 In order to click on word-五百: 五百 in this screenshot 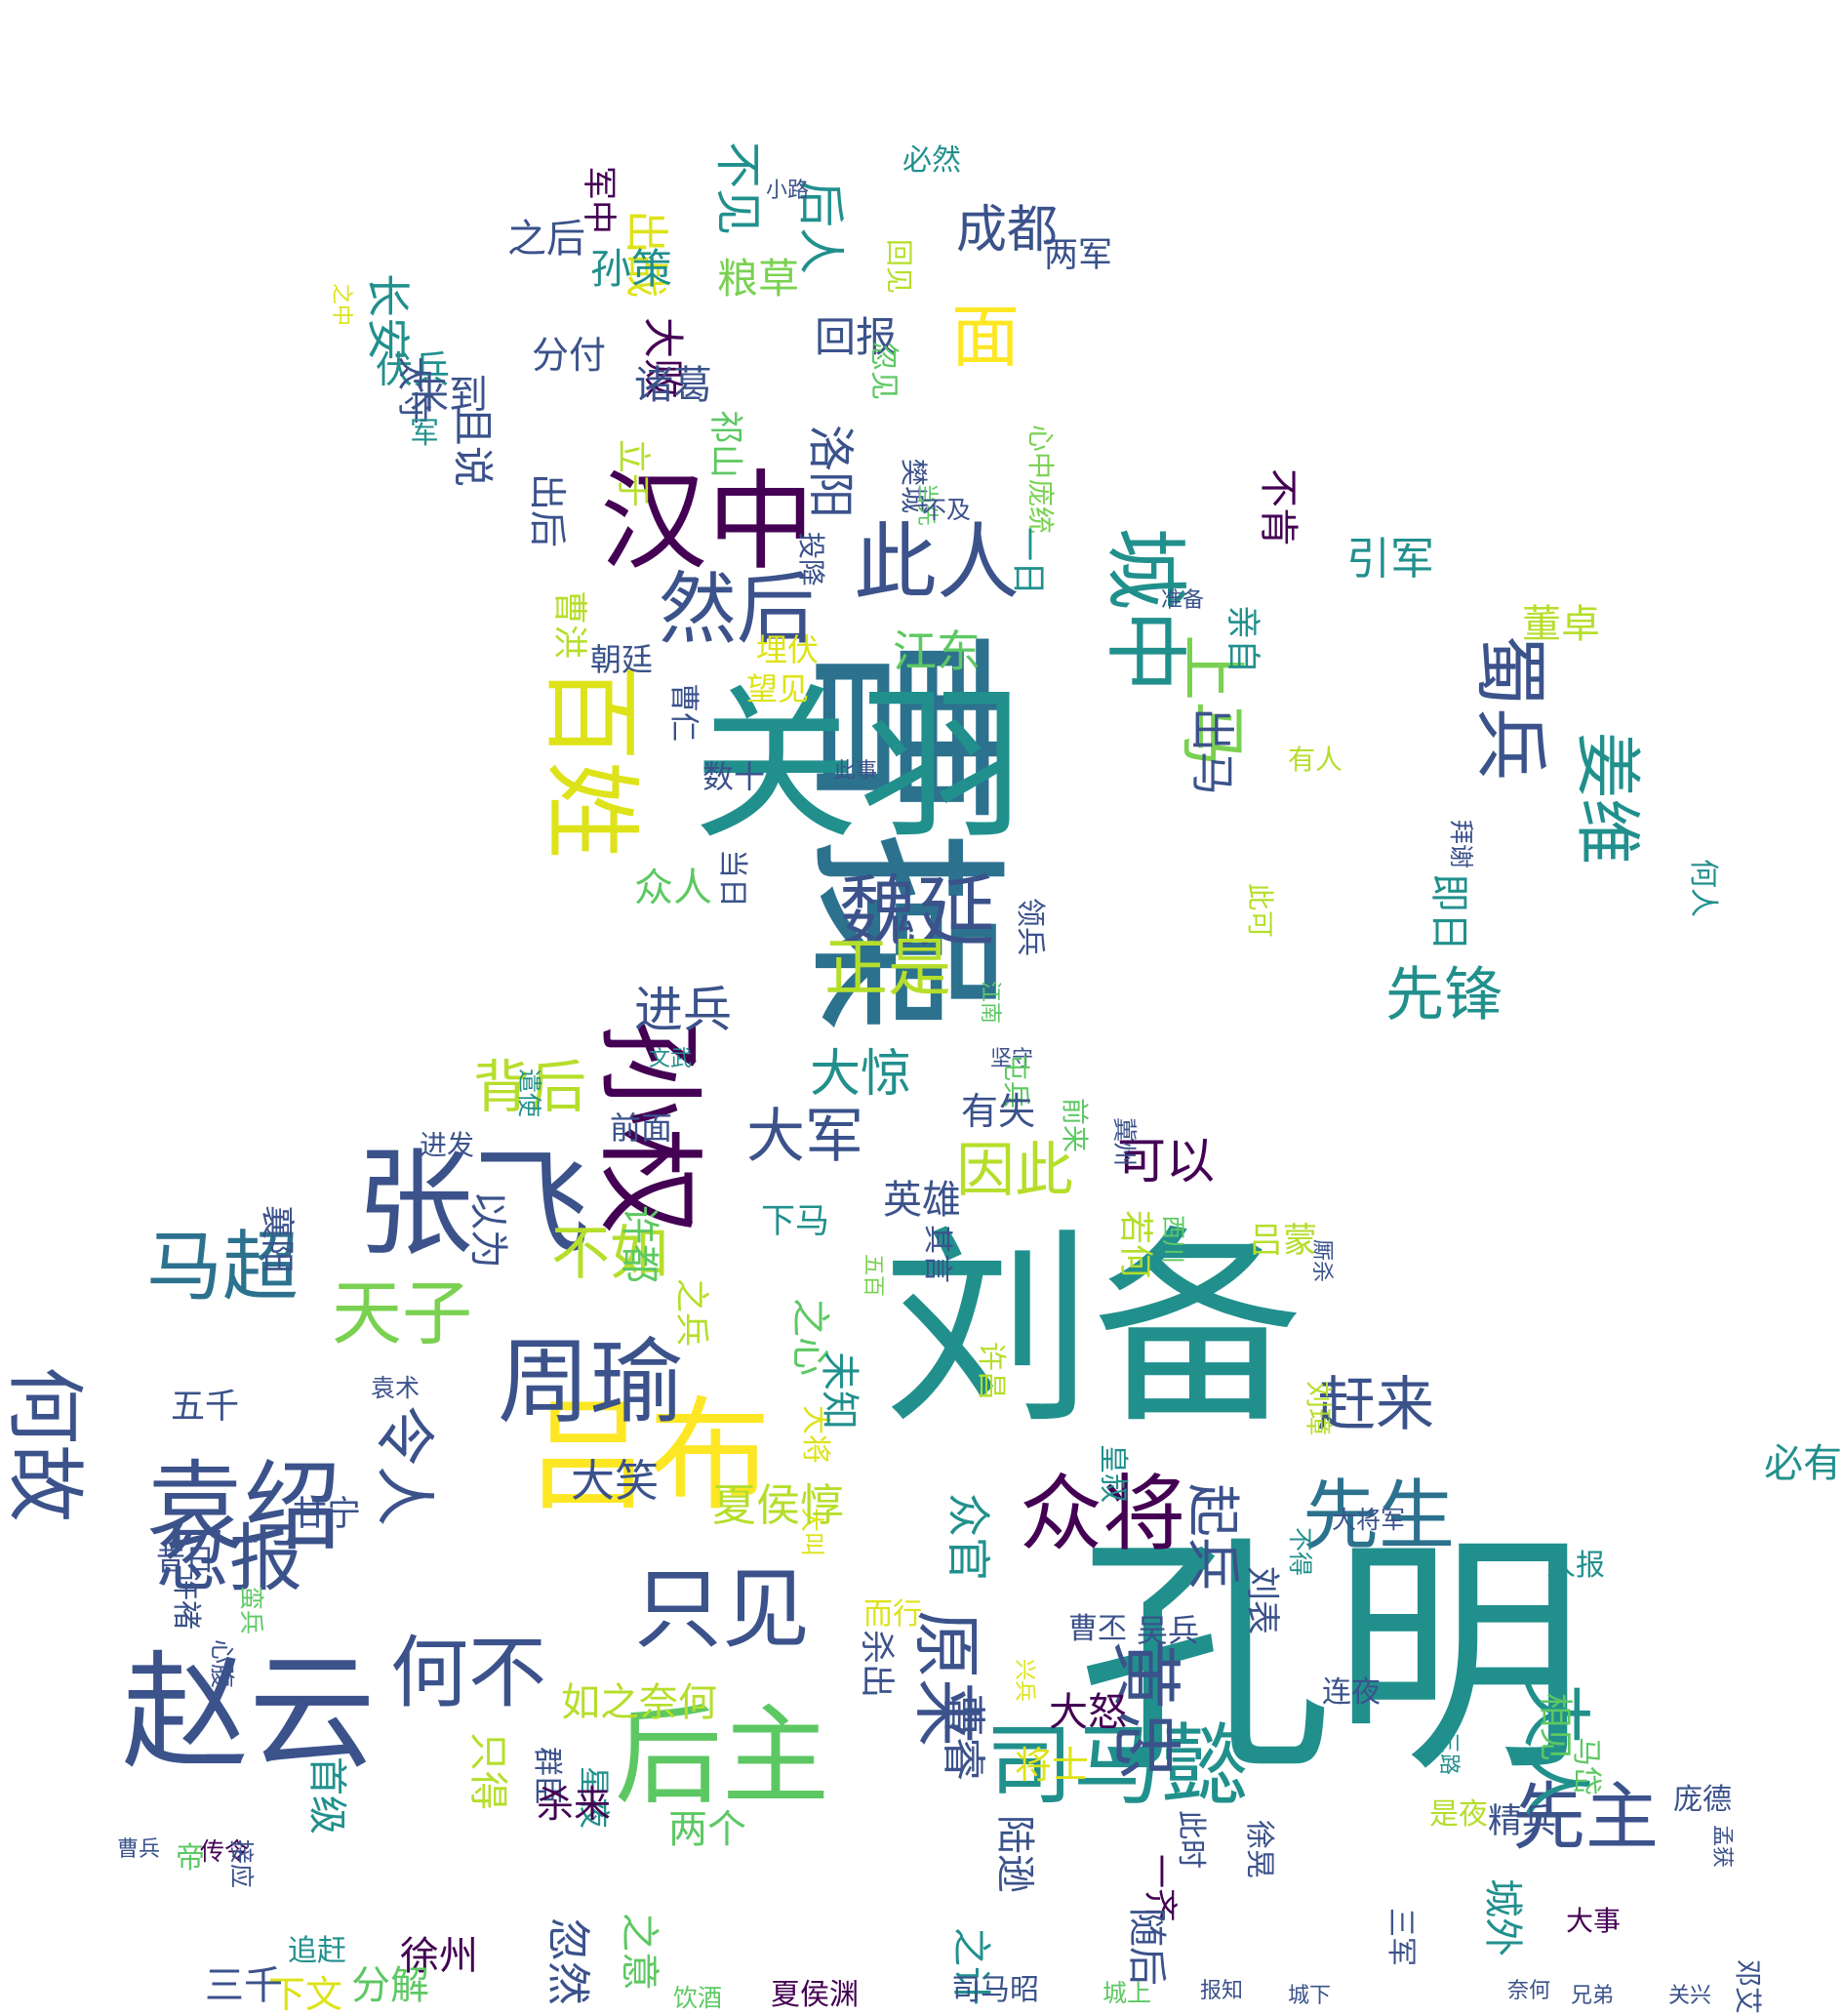, I will do `click(873, 1276)`.